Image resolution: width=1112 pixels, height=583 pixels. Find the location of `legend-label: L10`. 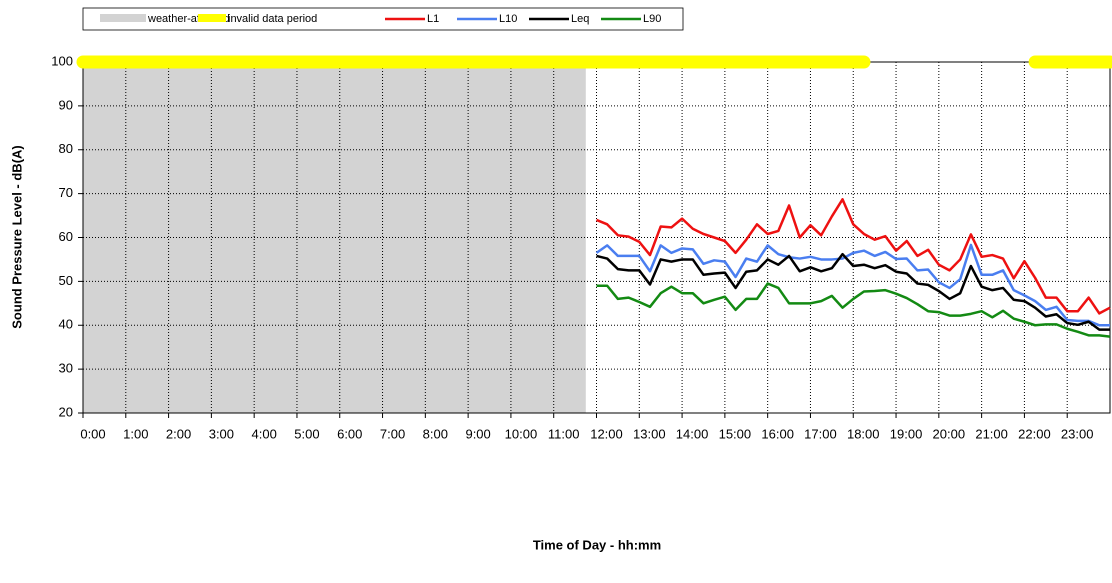

legend-label: L10 is located at coordinates (508, 19).